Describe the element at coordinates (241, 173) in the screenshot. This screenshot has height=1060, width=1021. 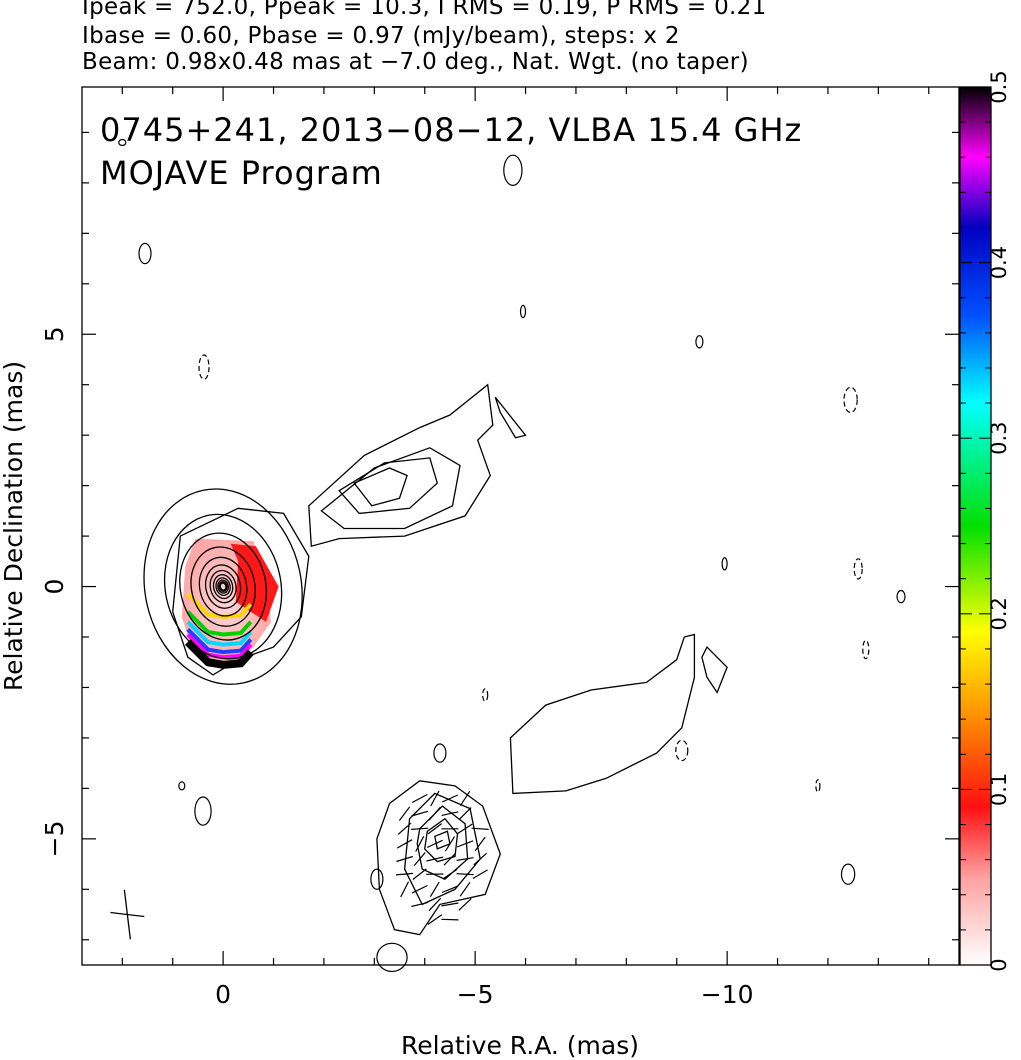
I see `chart-subtitle: MOJAVE Program` at that location.